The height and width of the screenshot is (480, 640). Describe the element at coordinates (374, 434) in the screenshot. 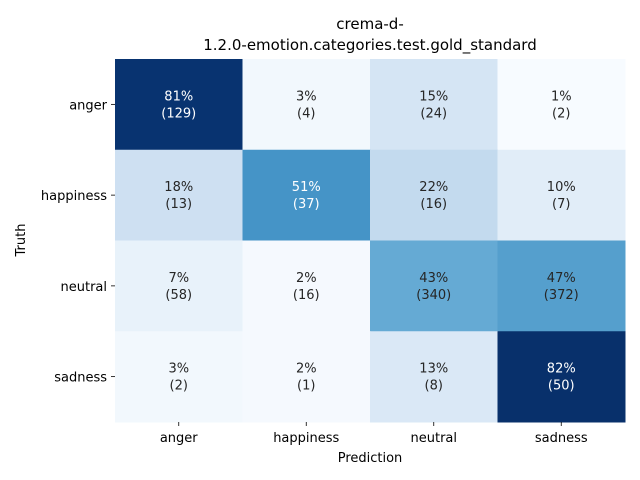

I see `x-axis-ticks: anger happiness neutral sadness` at that location.